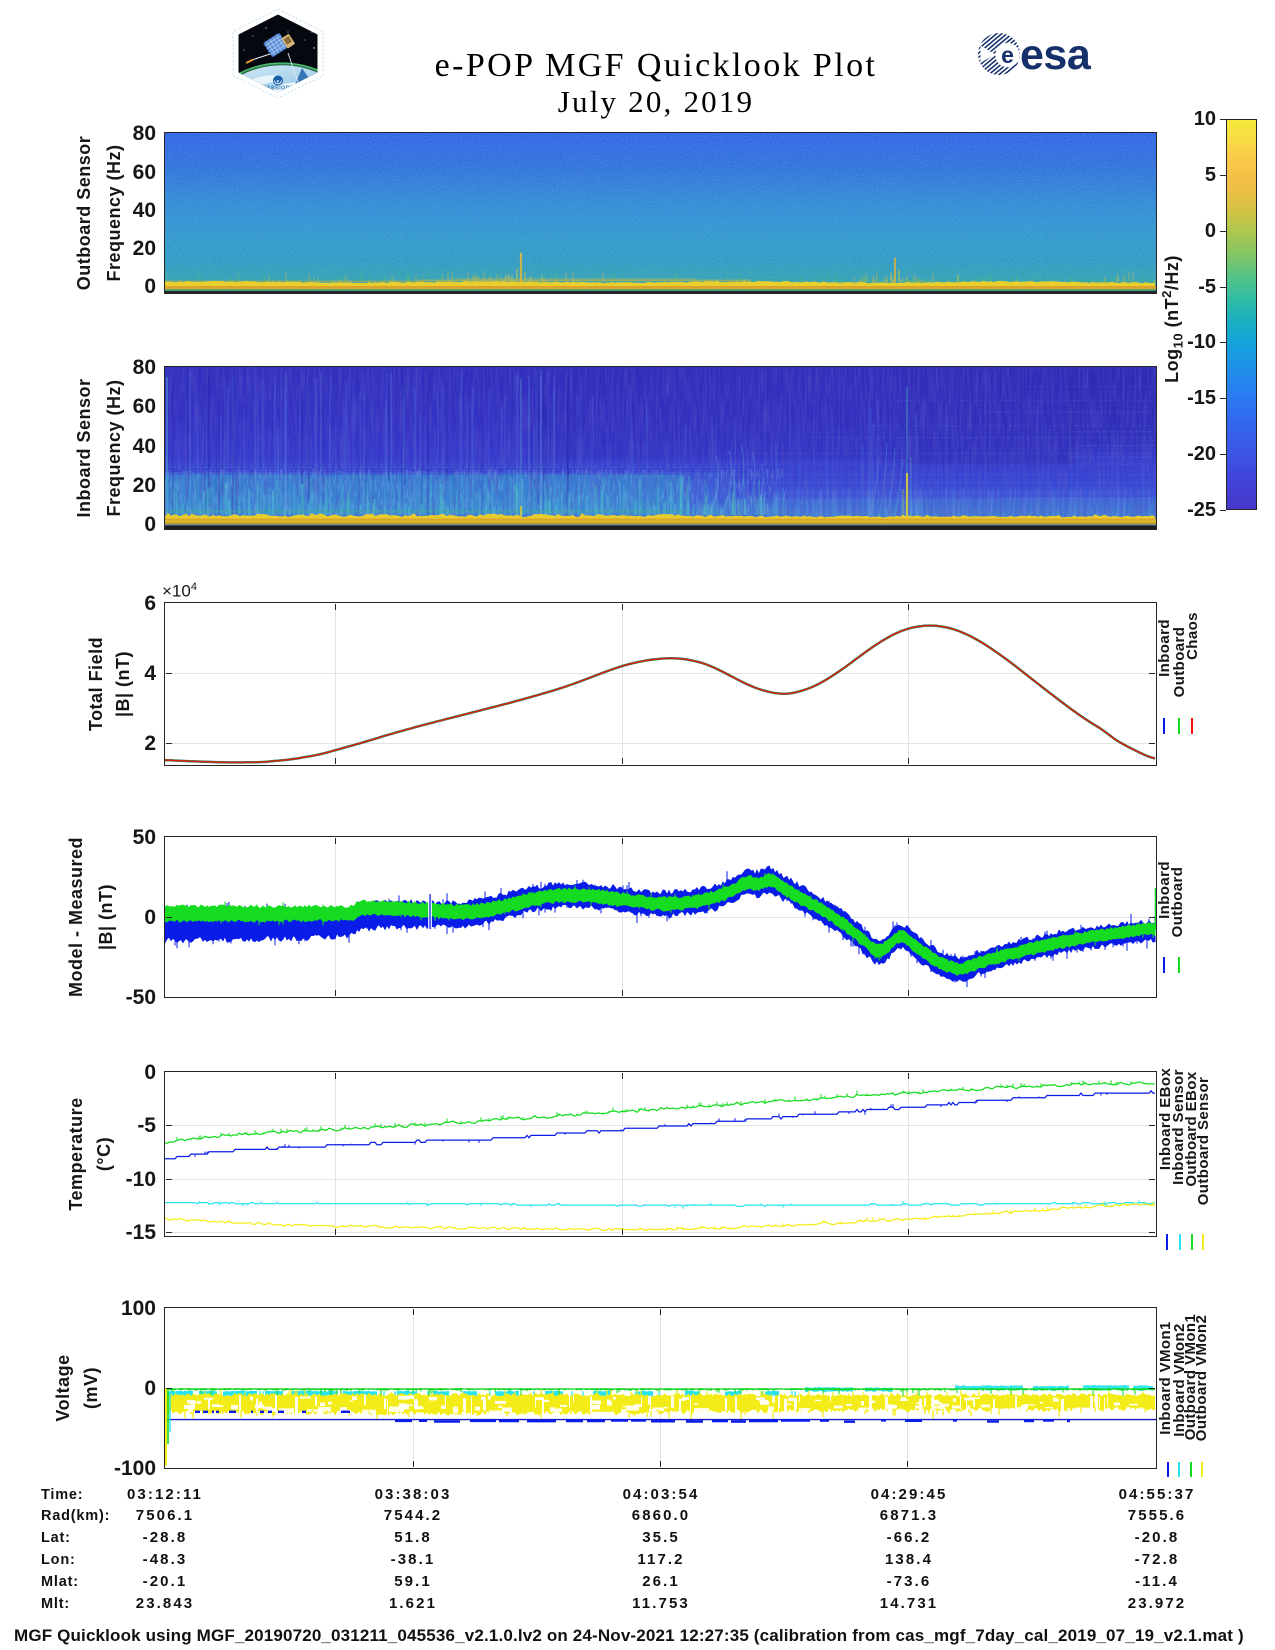  What do you see at coordinates (278, 89) in the screenshot?
I see `svg-text: CASSIOPE` at bounding box center [278, 89].